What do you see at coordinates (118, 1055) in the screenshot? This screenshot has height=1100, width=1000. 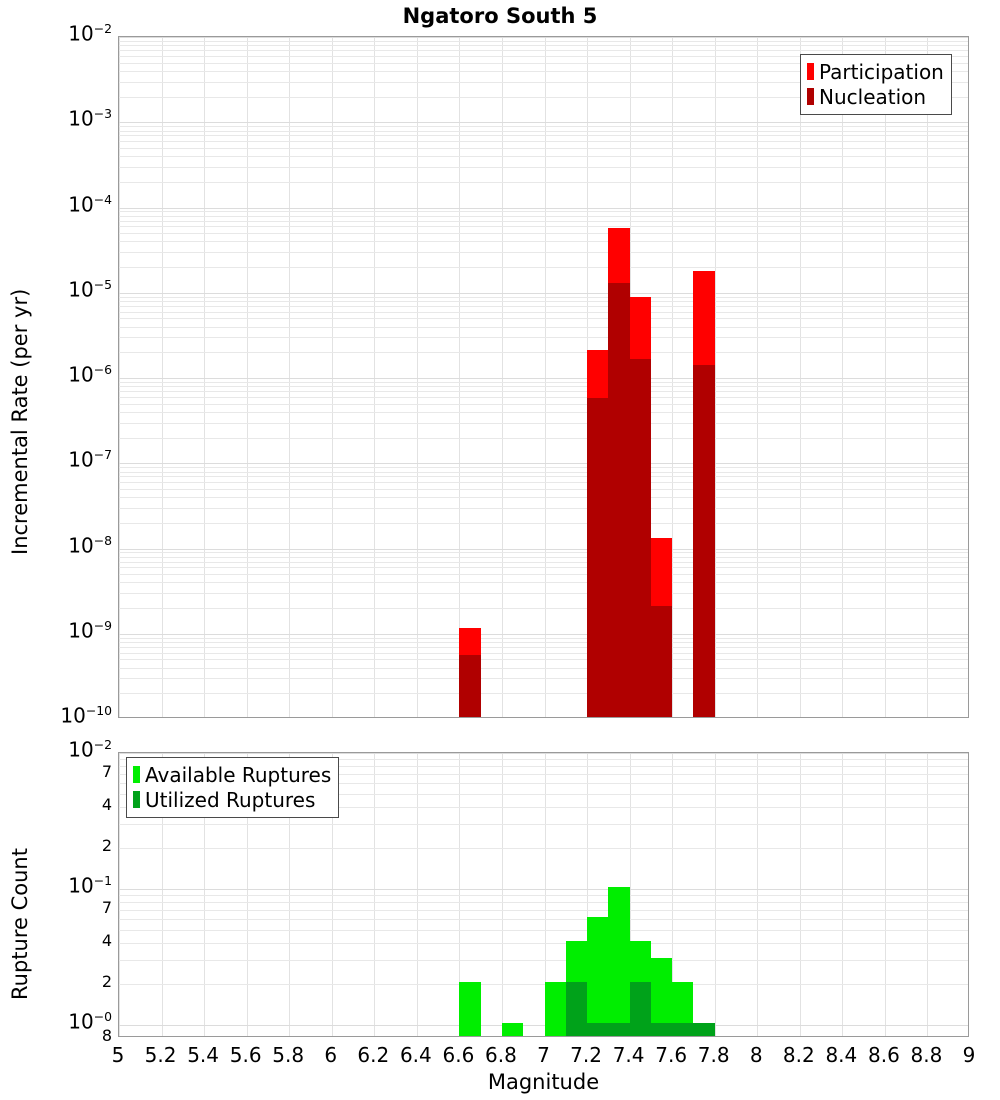 I see `x-tick-label: 5` at bounding box center [118, 1055].